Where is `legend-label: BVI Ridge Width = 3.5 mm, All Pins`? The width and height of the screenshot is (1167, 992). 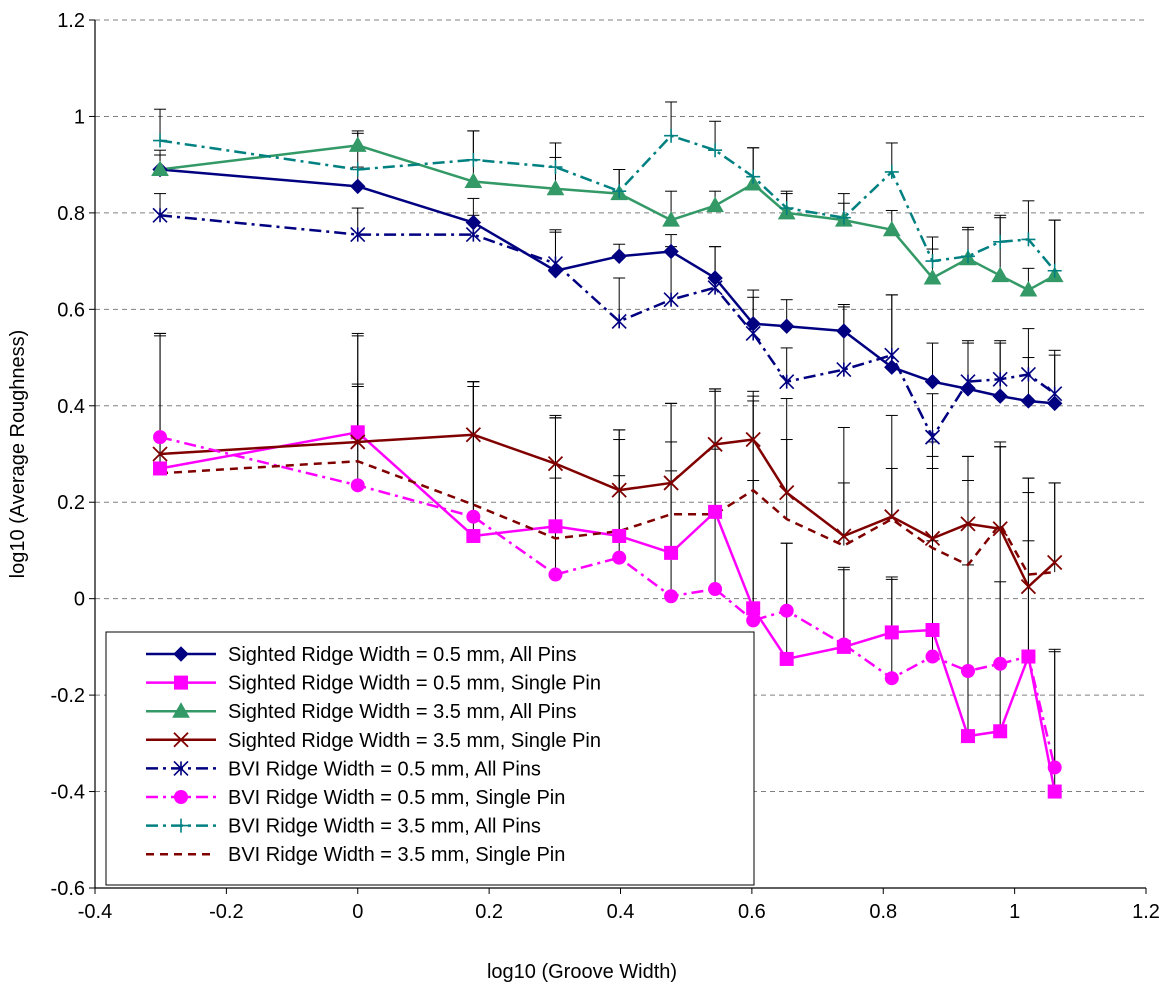
legend-label: BVI Ridge Width = 3.5 mm, All Pins is located at coordinates (384, 827).